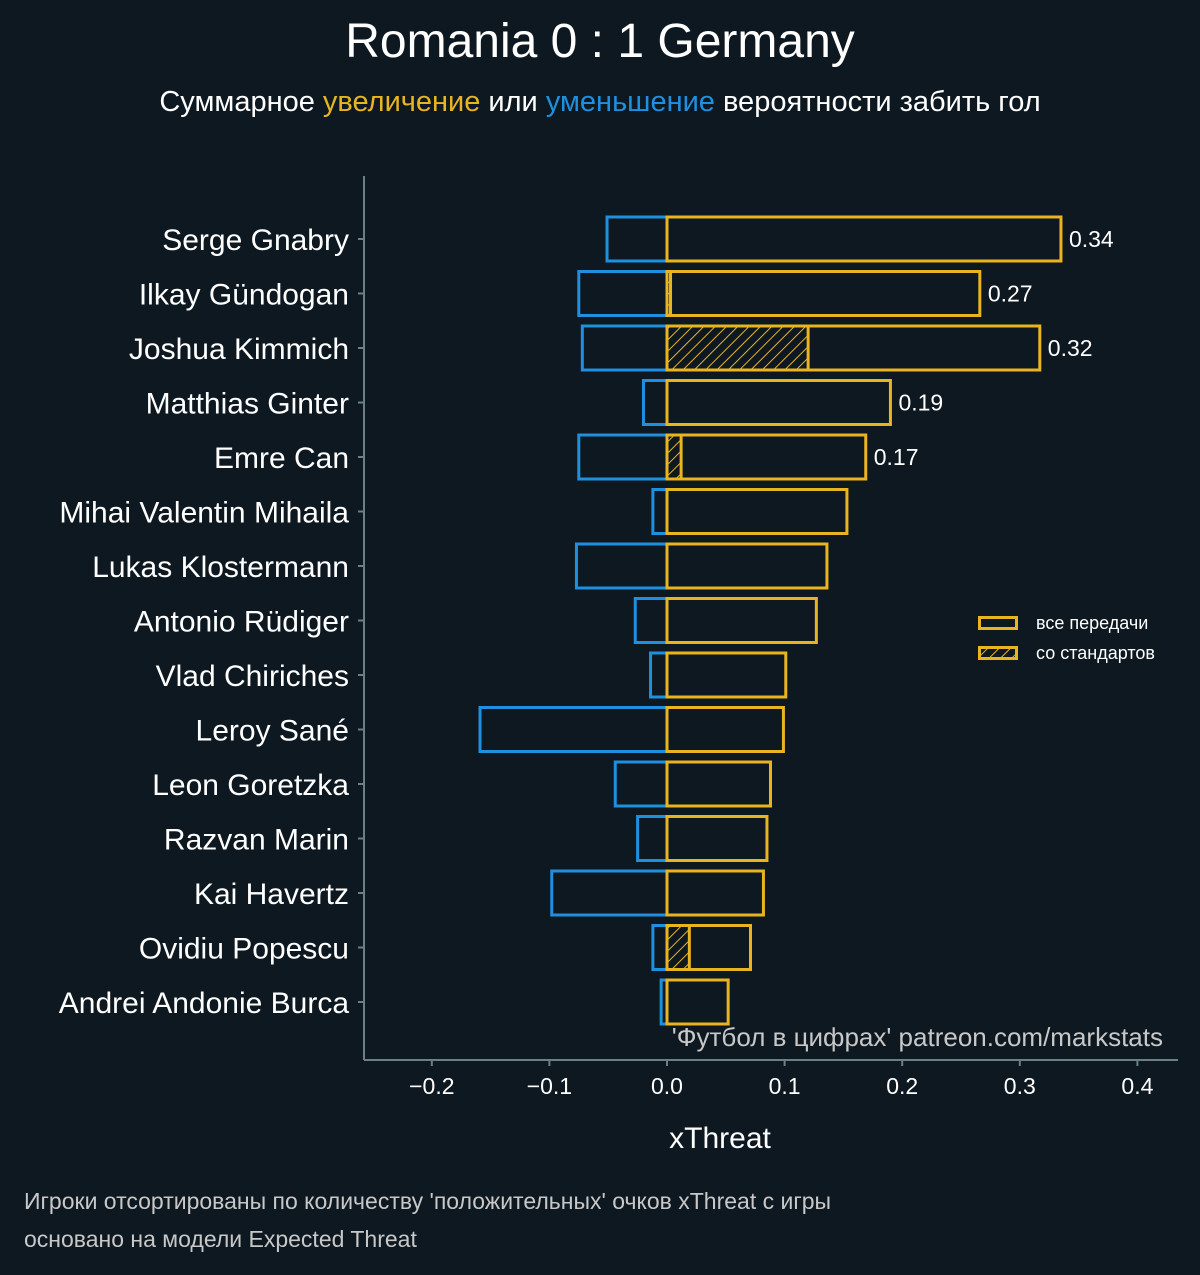 The height and width of the screenshot is (1275, 1200). Describe the element at coordinates (1137, 1086) in the screenshot. I see `x-tick-label: 0.4` at that location.